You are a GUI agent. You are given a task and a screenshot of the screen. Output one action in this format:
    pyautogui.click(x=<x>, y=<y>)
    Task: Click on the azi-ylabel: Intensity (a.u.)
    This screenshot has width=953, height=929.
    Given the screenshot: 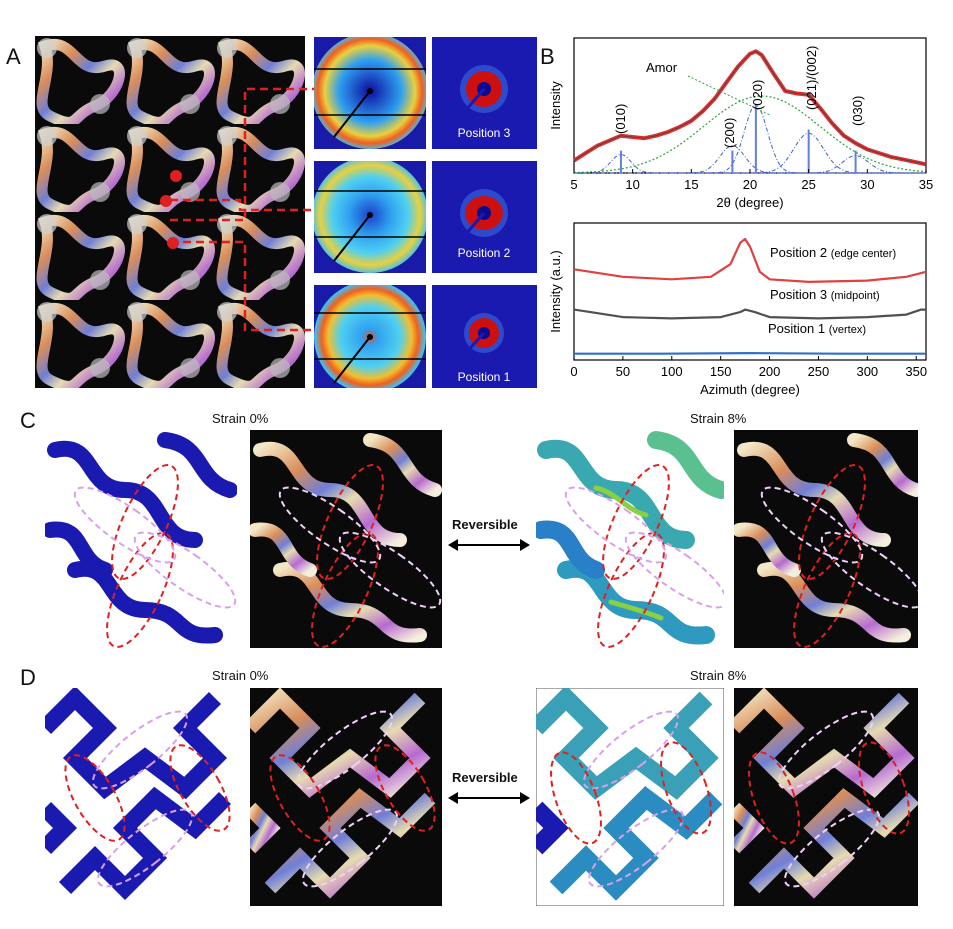 What is the action you would take?
    pyautogui.click(x=555, y=291)
    